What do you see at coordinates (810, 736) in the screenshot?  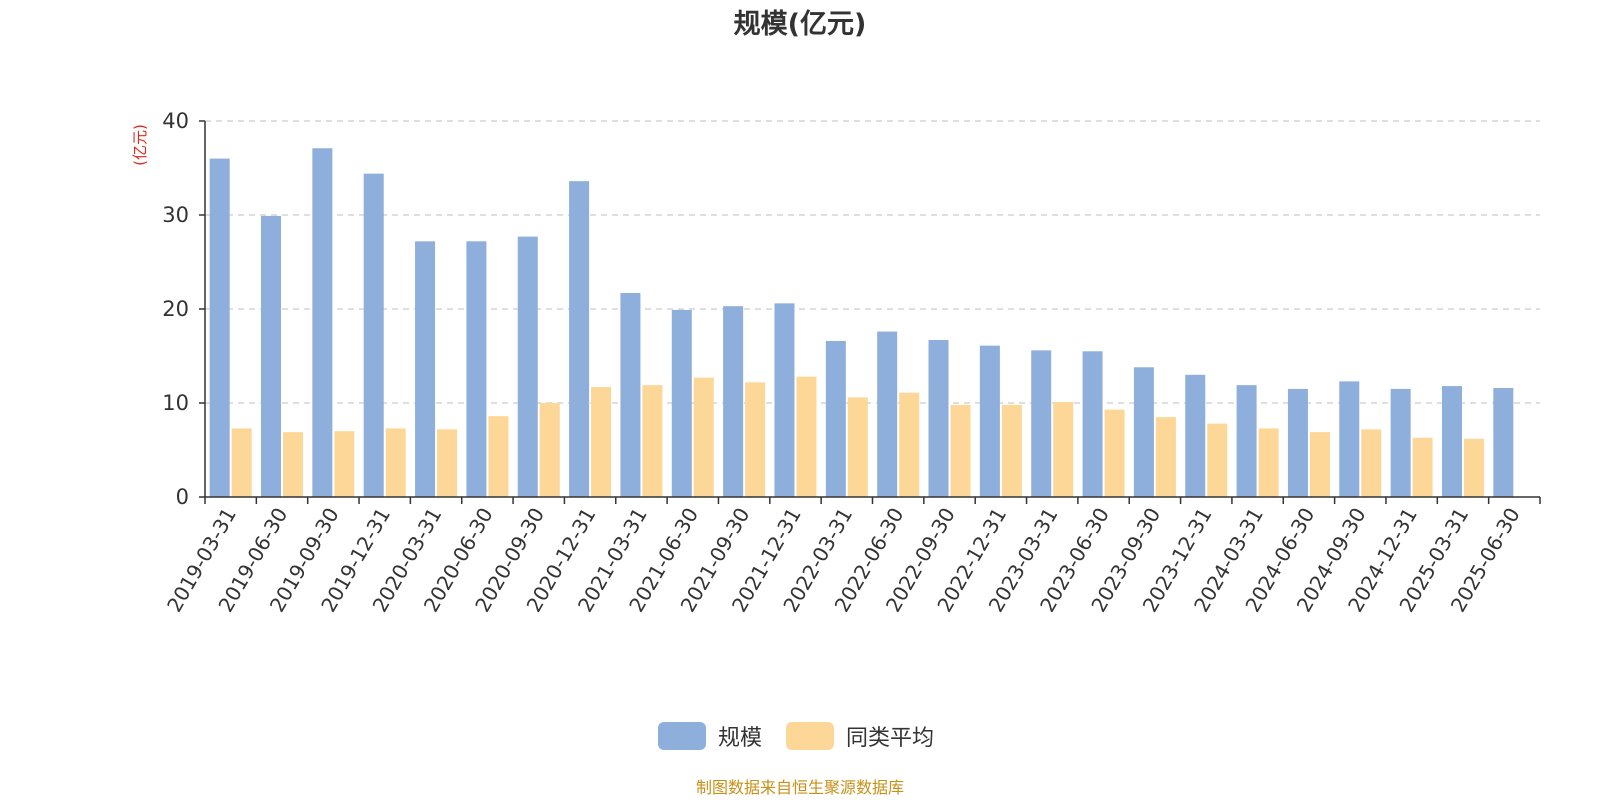 I see `legend-swatch-peer-average` at bounding box center [810, 736].